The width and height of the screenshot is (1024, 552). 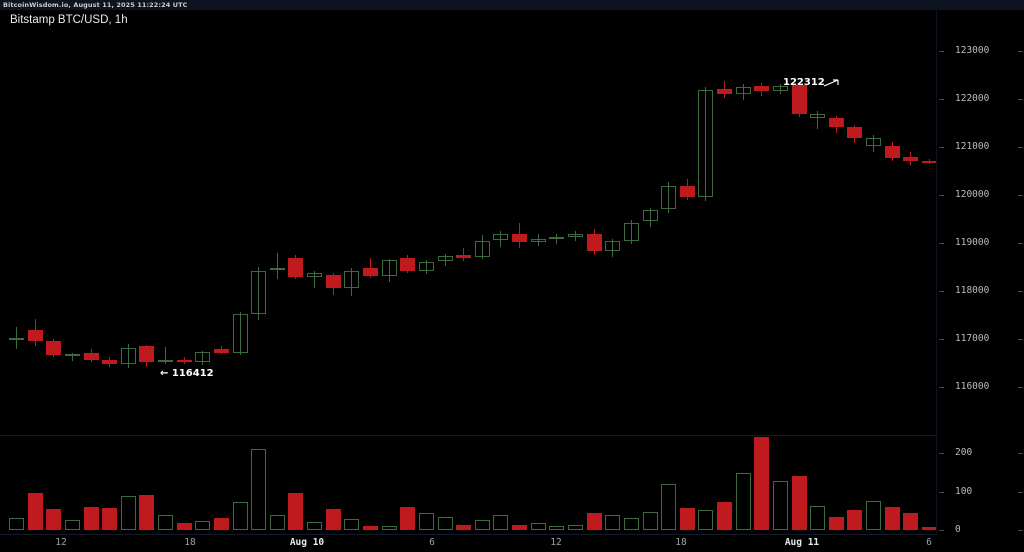 What do you see at coordinates (964, 452) in the screenshot?
I see `volume-axis-label: 200` at bounding box center [964, 452].